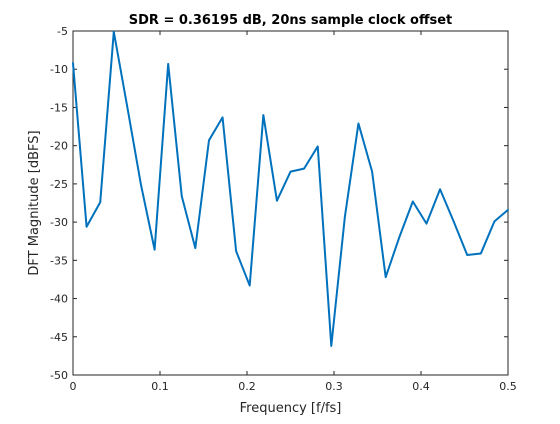 This screenshot has width=560, height=424. What do you see at coordinates (59, 184) in the screenshot?
I see `y-tick-label: -25` at bounding box center [59, 184].